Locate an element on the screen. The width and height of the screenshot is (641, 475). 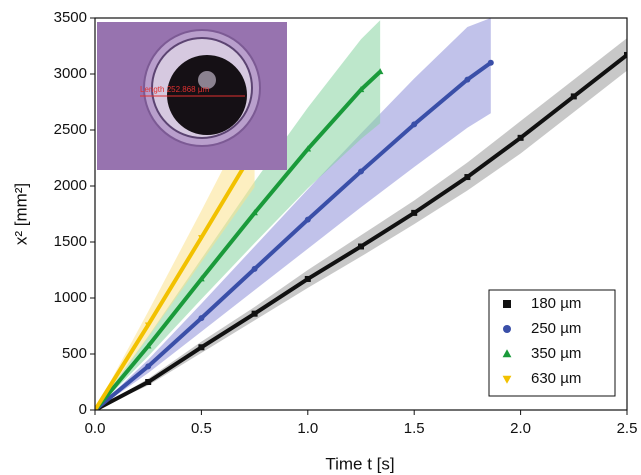
legend-label: 350 µm is located at coordinates (556, 353).